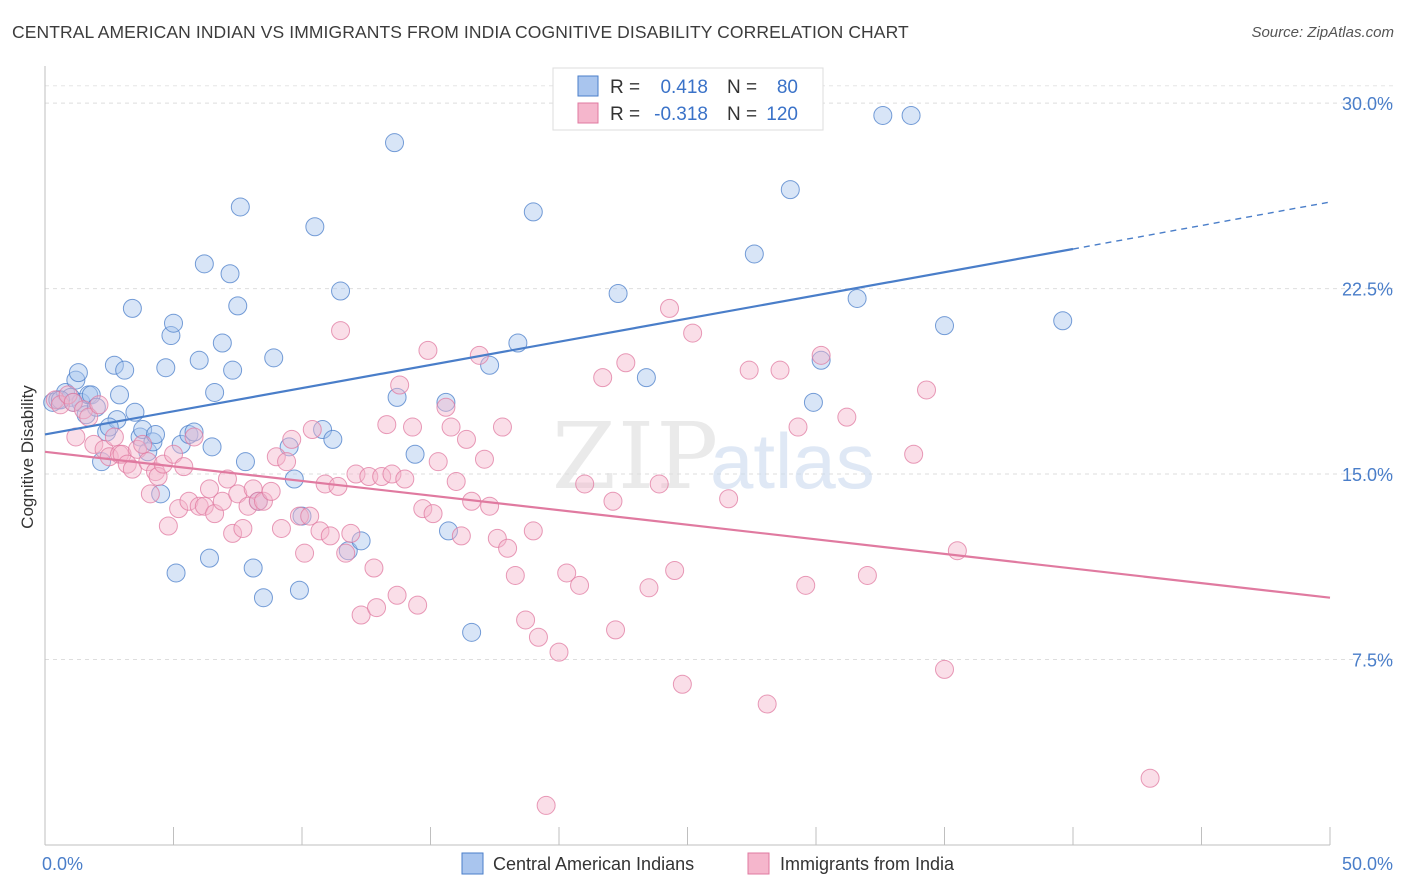 Image resolution: width=1406 pixels, height=892 pixels. Describe the element at coordinates (1201, 225) in the screenshot. I see `trend-line-extension` at that location.